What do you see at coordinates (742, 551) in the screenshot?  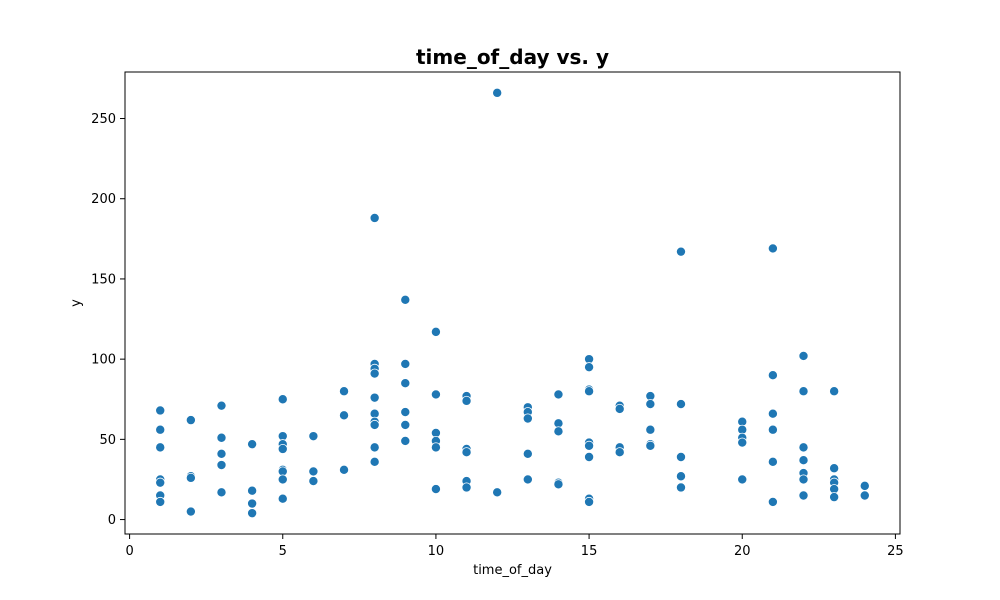 I see `x-tick-label: 20` at bounding box center [742, 551].